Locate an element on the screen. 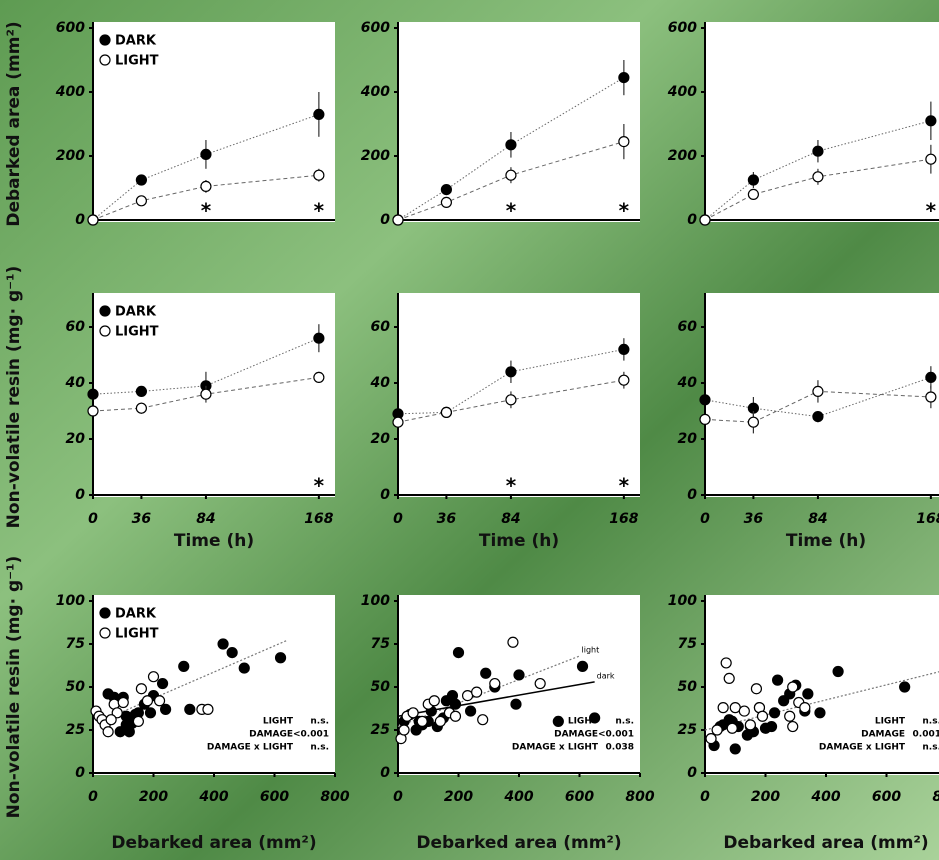  y-tick-label: 20 is located at coordinates (76, 439).